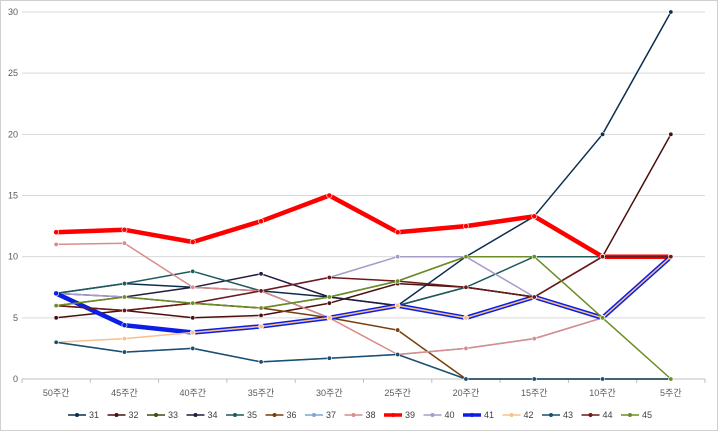 This screenshot has width=720, height=433. What do you see at coordinates (466, 393) in the screenshot?
I see `x-tick-label: 20주간` at bounding box center [466, 393].